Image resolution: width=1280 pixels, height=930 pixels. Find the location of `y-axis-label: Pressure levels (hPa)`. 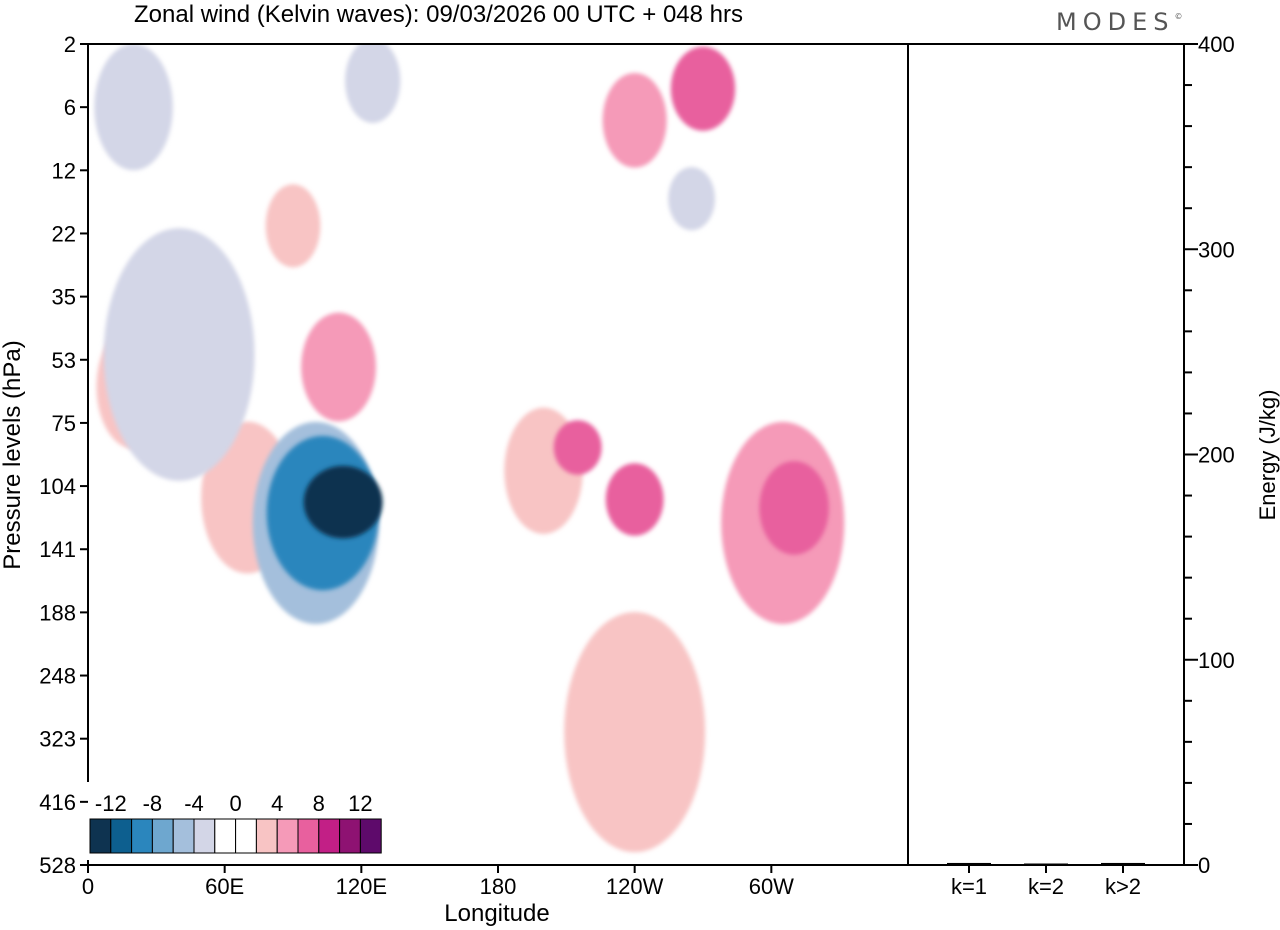

y-axis-label: Pressure levels (hPa) is located at coordinates (13, 454).